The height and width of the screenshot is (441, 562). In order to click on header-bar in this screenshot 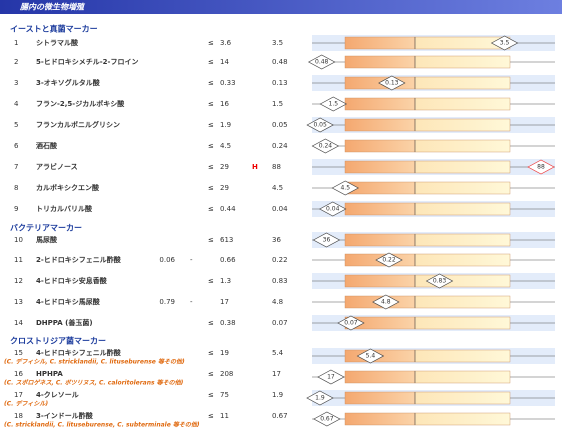, I will do `click(281, 7)`.